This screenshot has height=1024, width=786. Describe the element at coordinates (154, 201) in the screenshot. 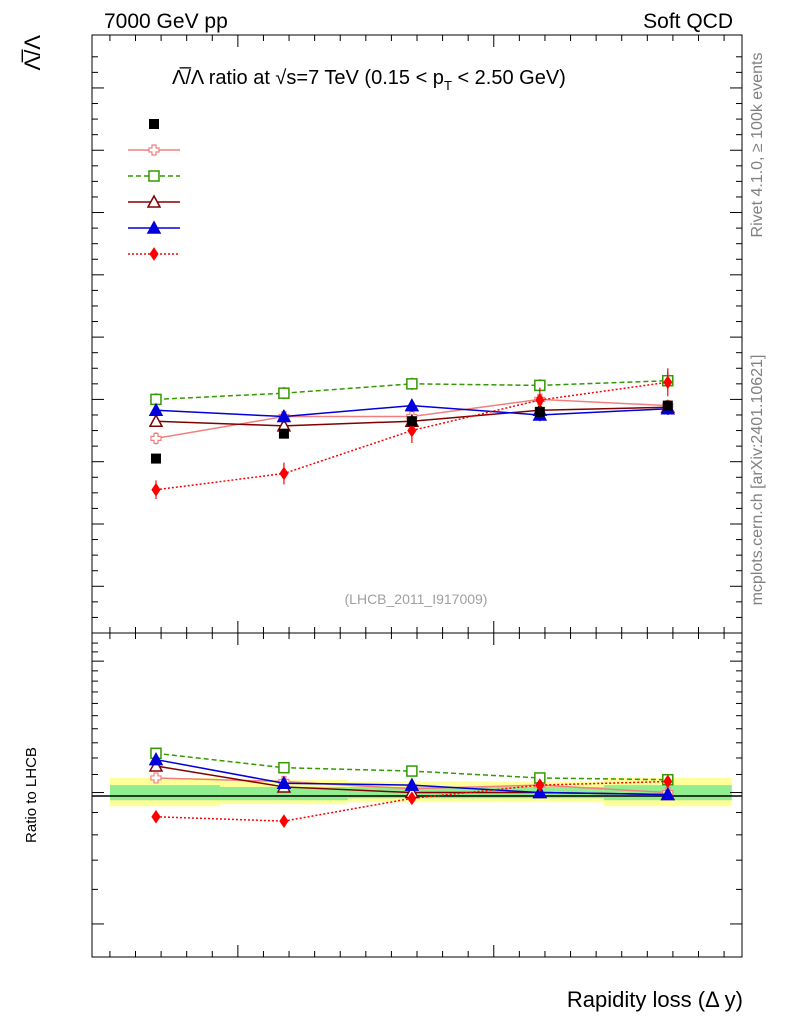

I see `legend-marker-pythia6` at that location.